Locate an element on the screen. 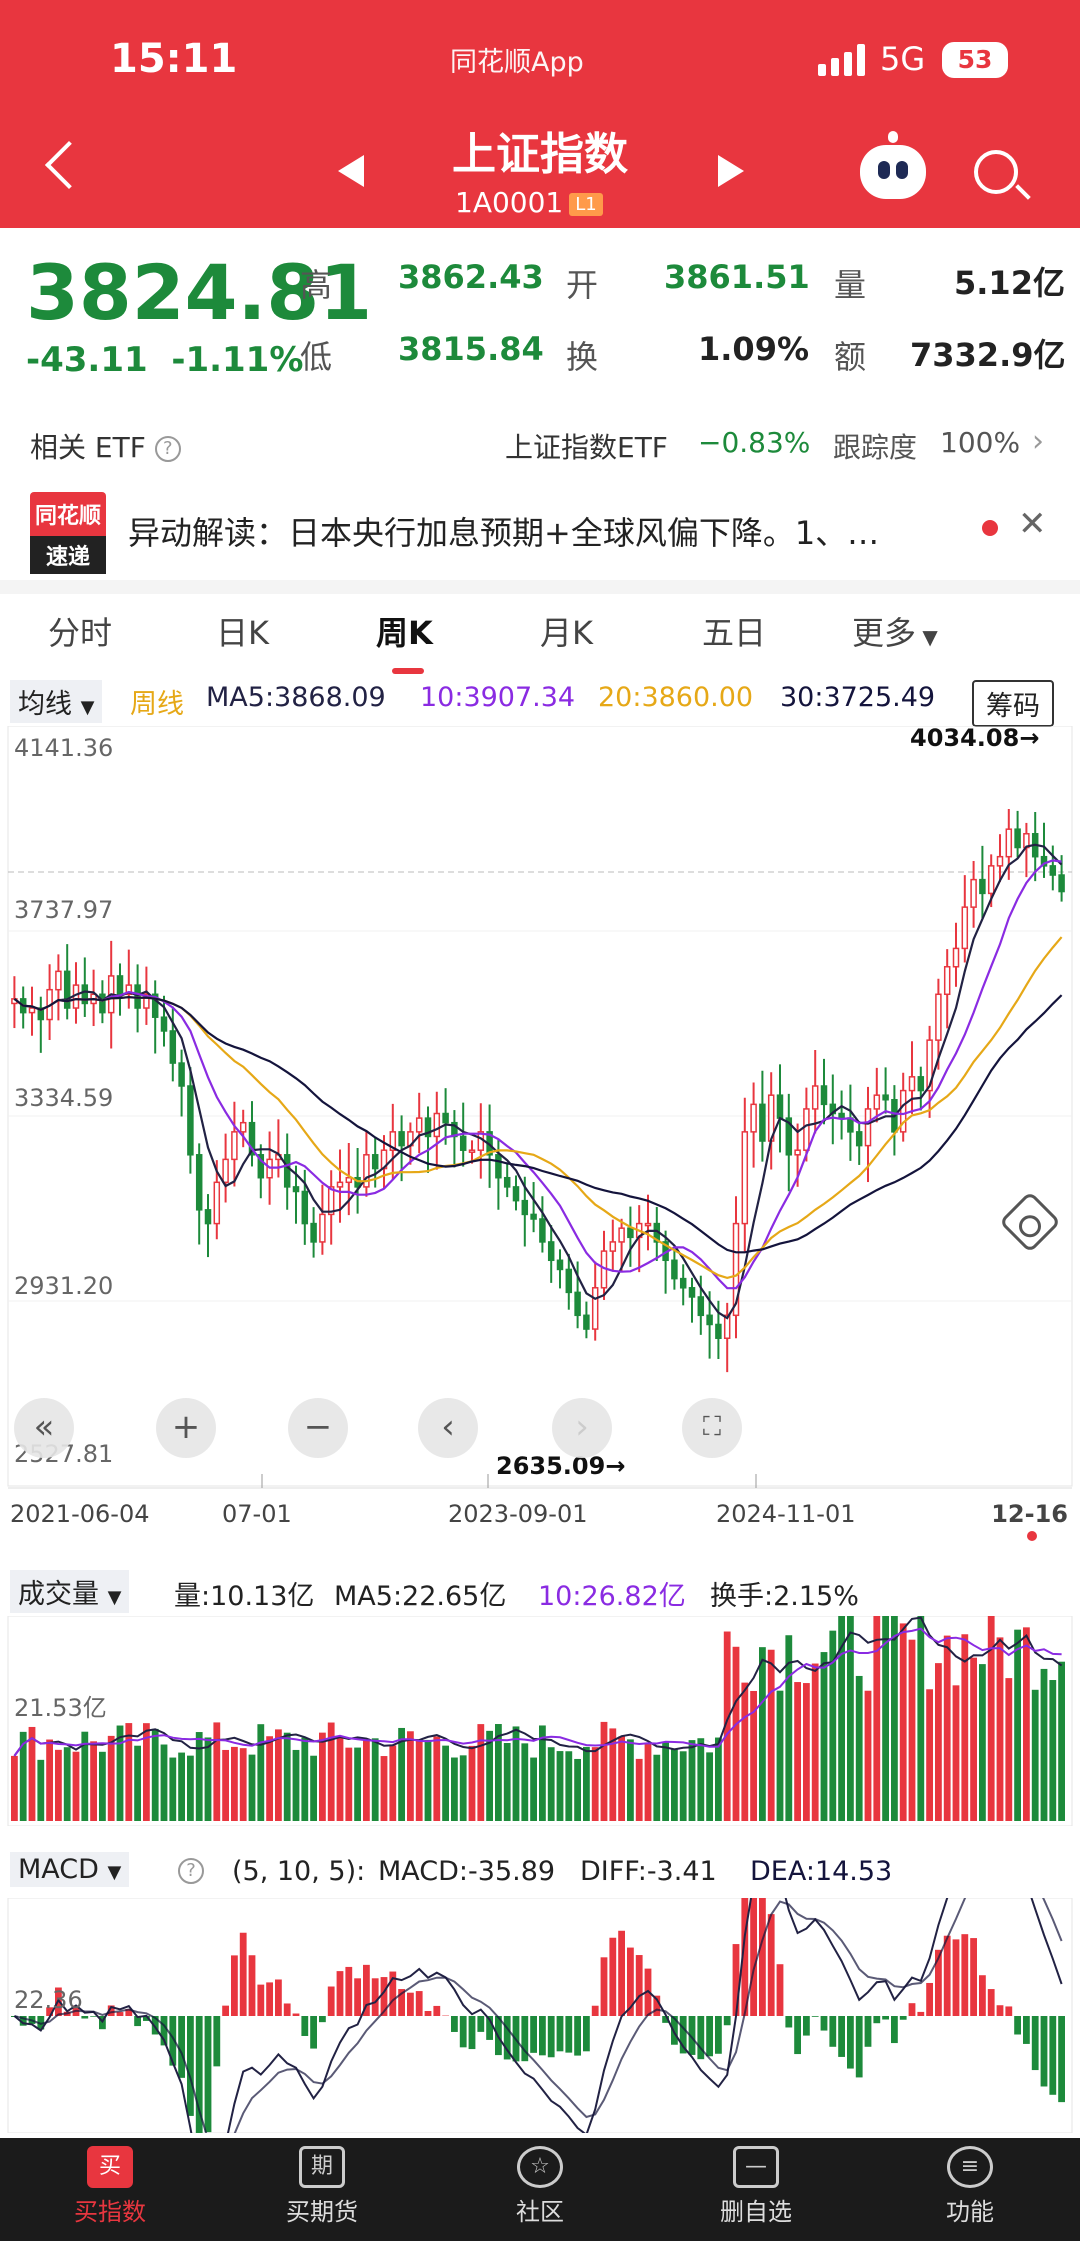  scroll-right-icon: › is located at coordinates (582, 1428).